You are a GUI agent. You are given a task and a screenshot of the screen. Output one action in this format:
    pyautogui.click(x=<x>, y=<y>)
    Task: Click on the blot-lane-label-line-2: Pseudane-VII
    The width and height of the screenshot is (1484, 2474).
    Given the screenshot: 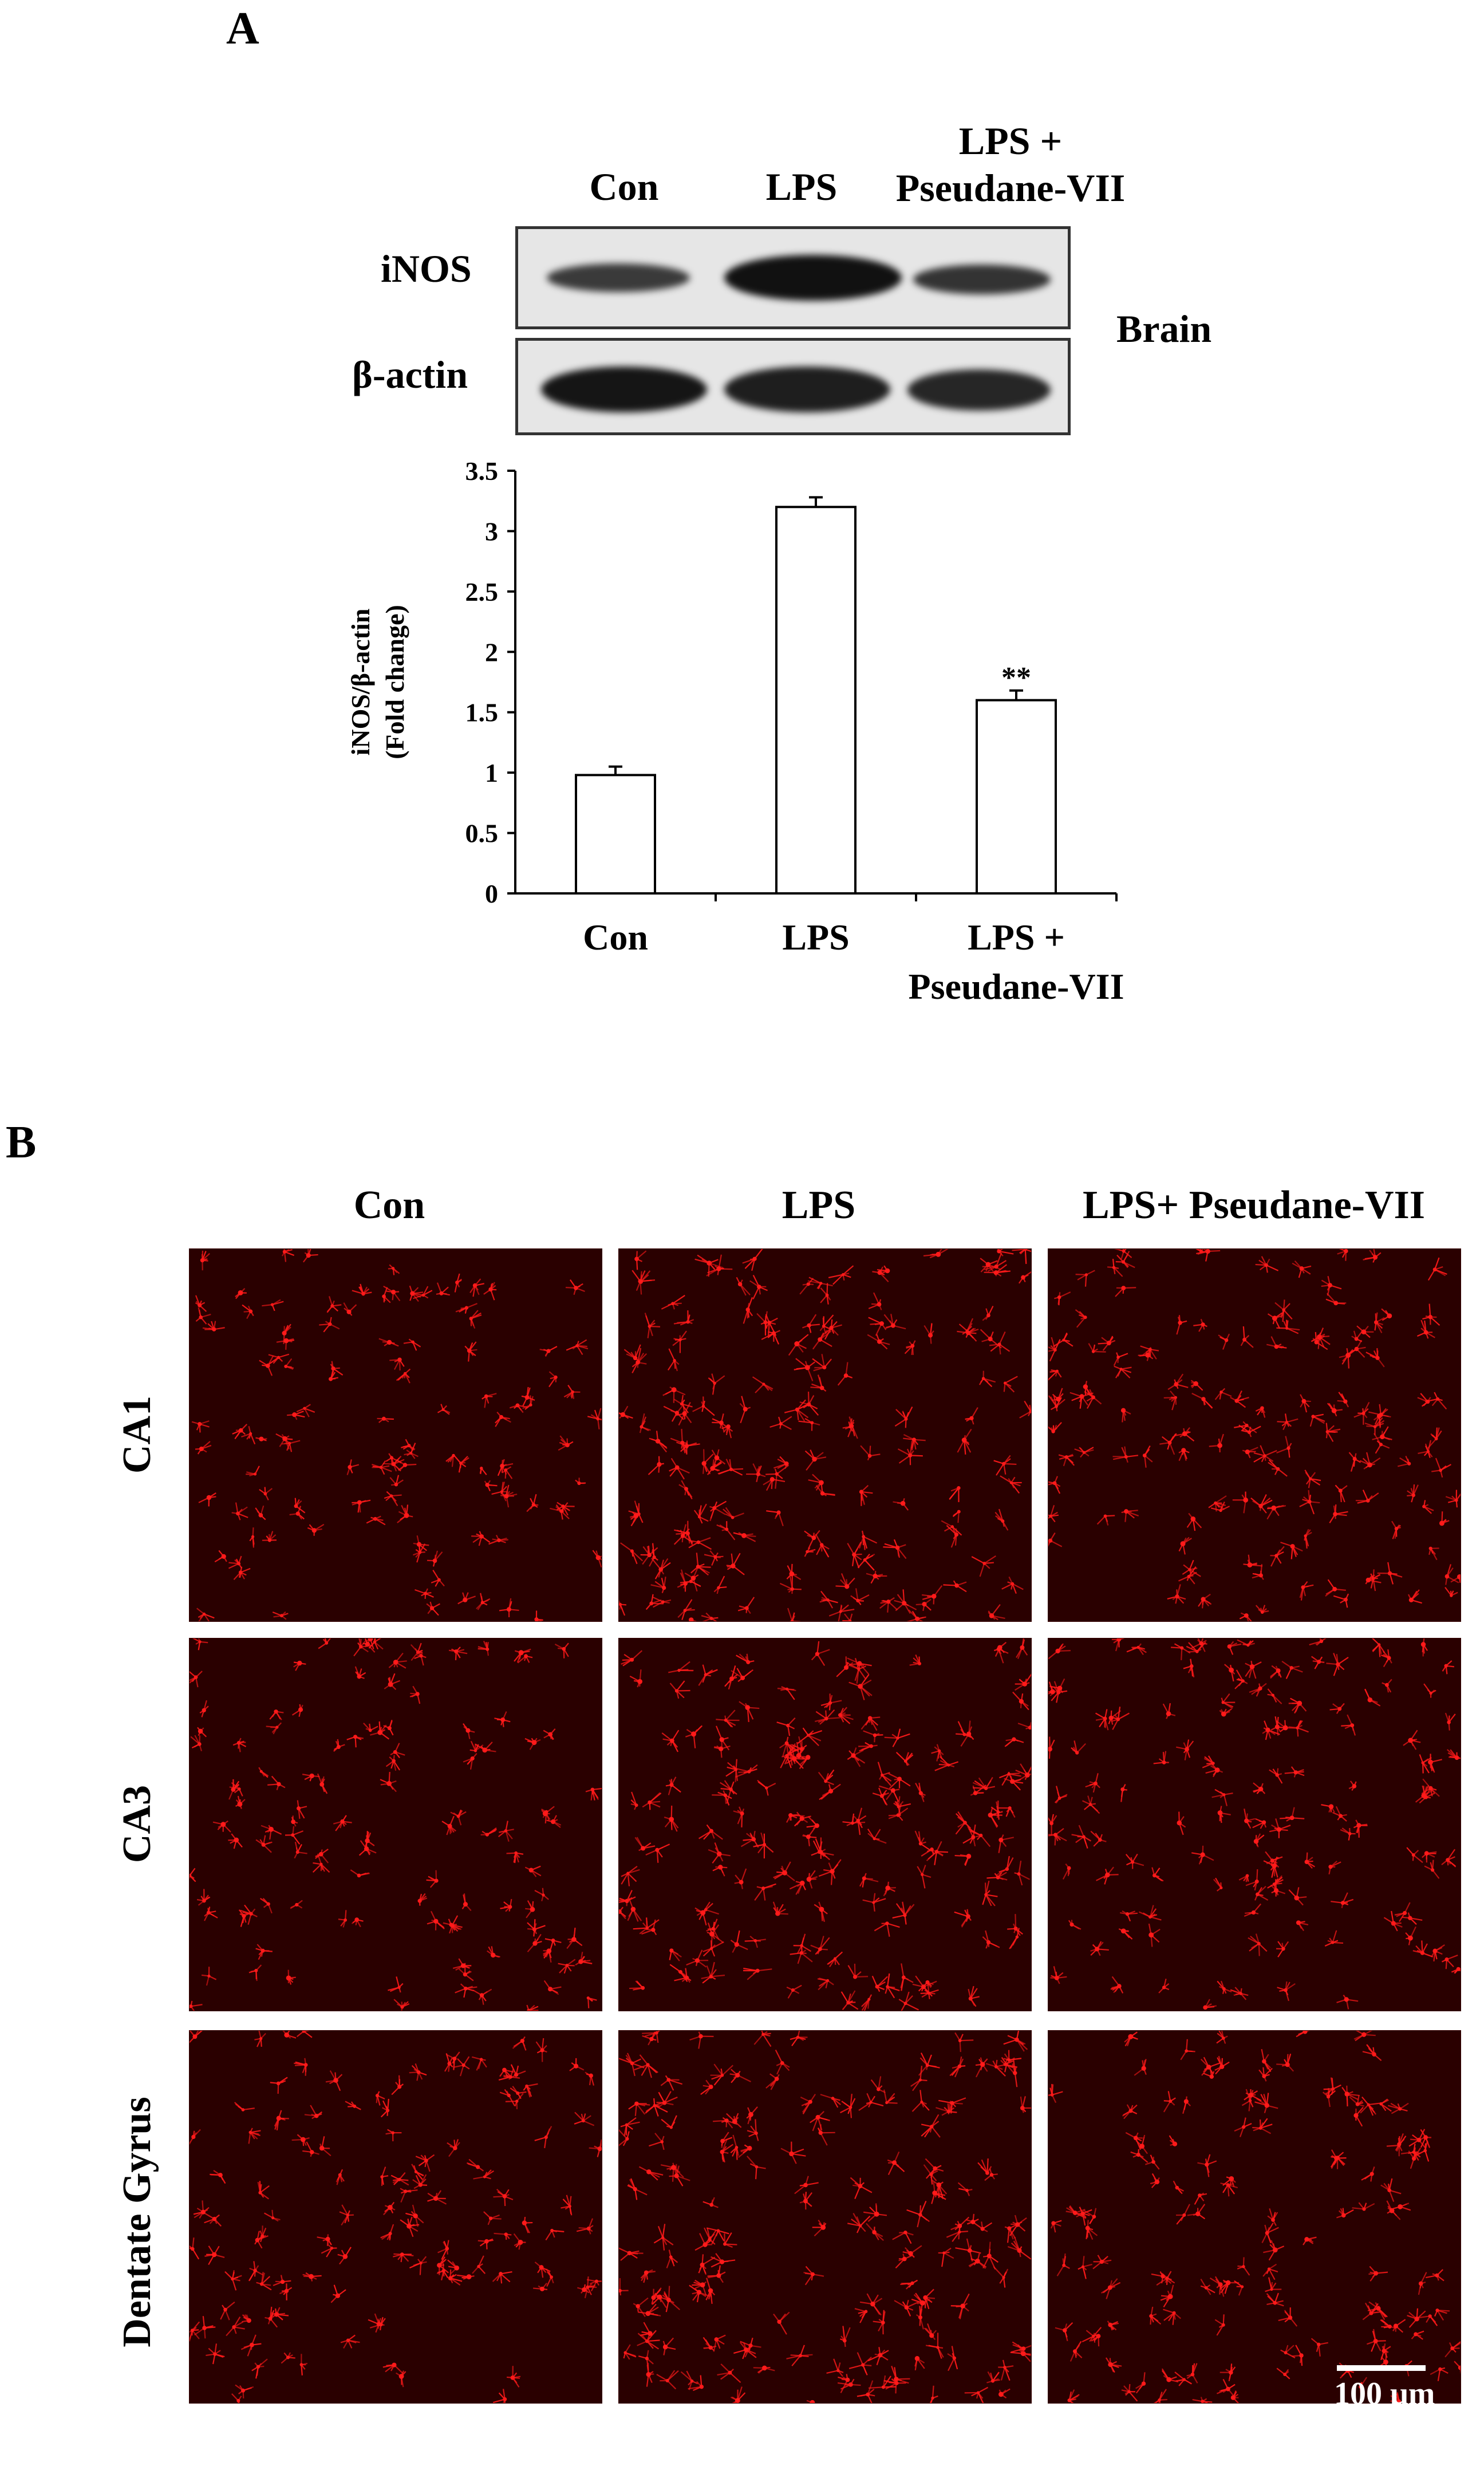 What is the action you would take?
    pyautogui.click(x=1010, y=187)
    